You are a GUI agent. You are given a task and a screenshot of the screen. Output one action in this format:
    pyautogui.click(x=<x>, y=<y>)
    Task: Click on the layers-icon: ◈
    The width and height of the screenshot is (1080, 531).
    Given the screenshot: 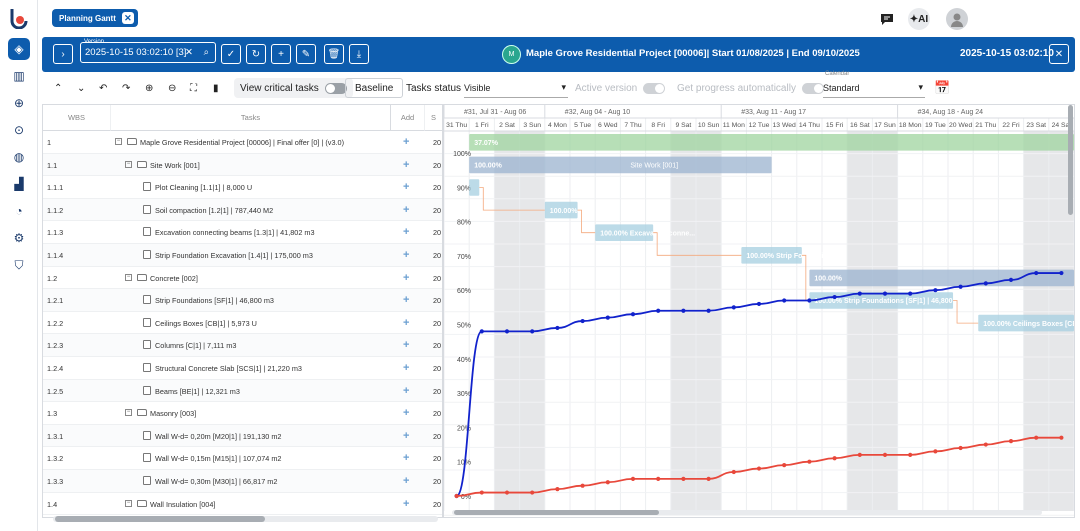 What is the action you would take?
    pyautogui.click(x=19, y=49)
    